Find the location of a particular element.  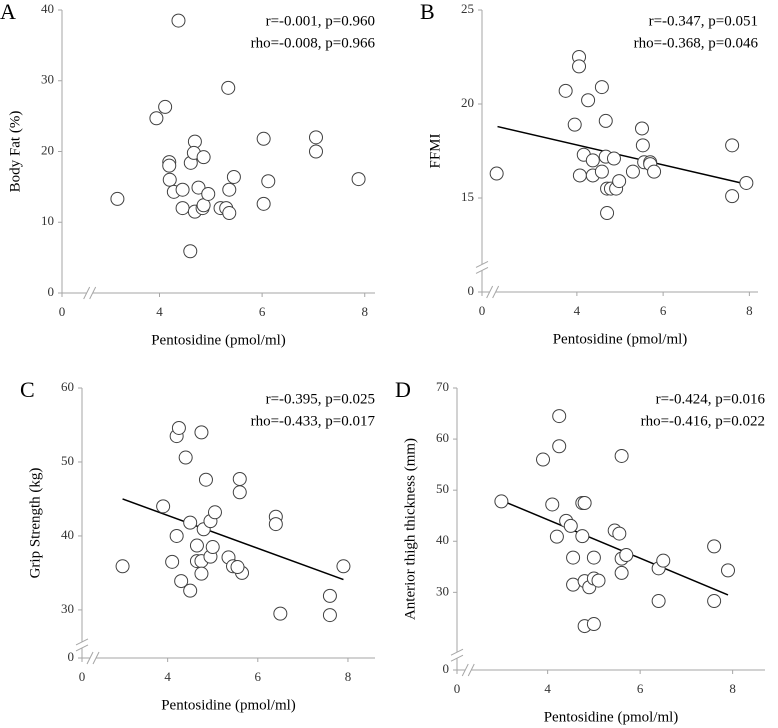

panel-letter: C is located at coordinates (27, 389).